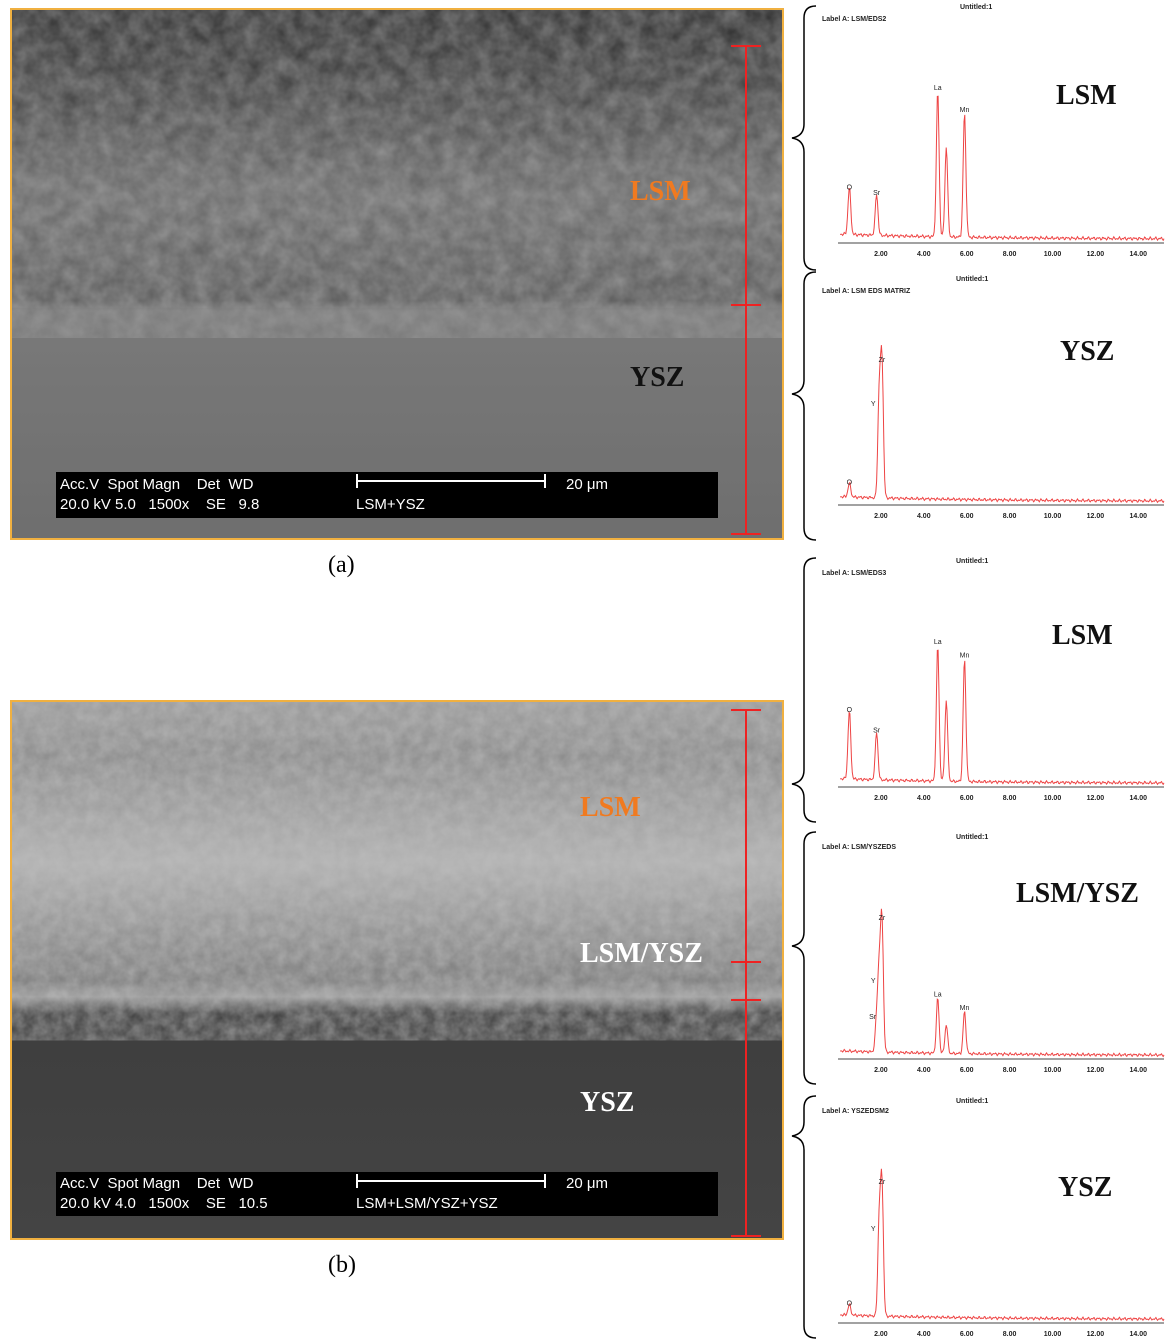 The height and width of the screenshot is (1344, 1166). What do you see at coordinates (164, 1203) in the screenshot?
I see `databar-values: 20.0 kV 4.0 1500x SE 10.5` at bounding box center [164, 1203].